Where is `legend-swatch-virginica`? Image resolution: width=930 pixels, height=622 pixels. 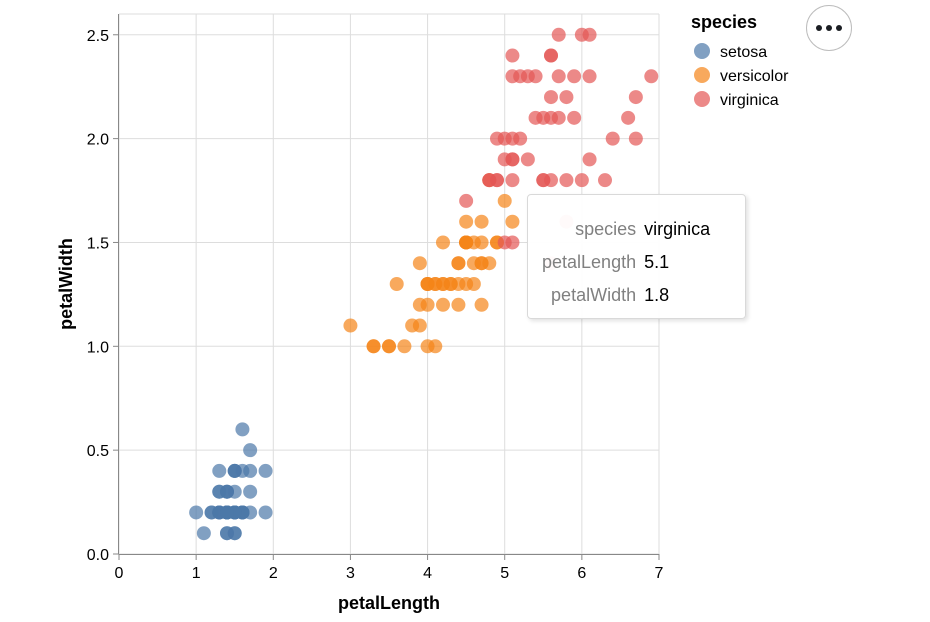 legend-swatch-virginica is located at coordinates (702, 99).